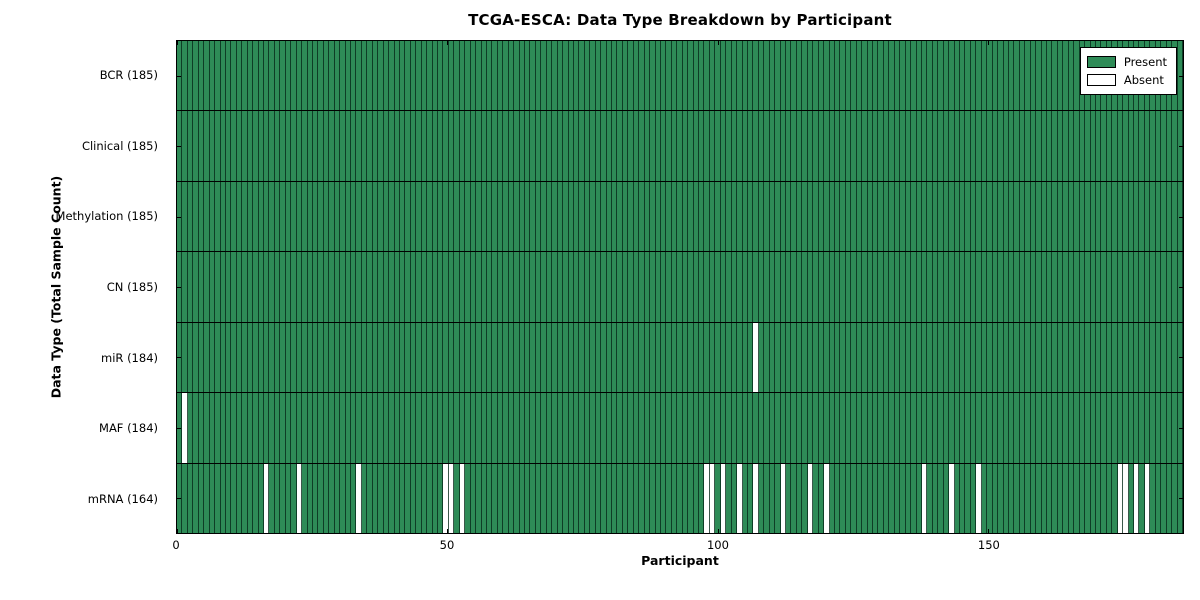 The image size is (1200, 600). I want to click on legend-entry-present: Present, so click(1126, 62).